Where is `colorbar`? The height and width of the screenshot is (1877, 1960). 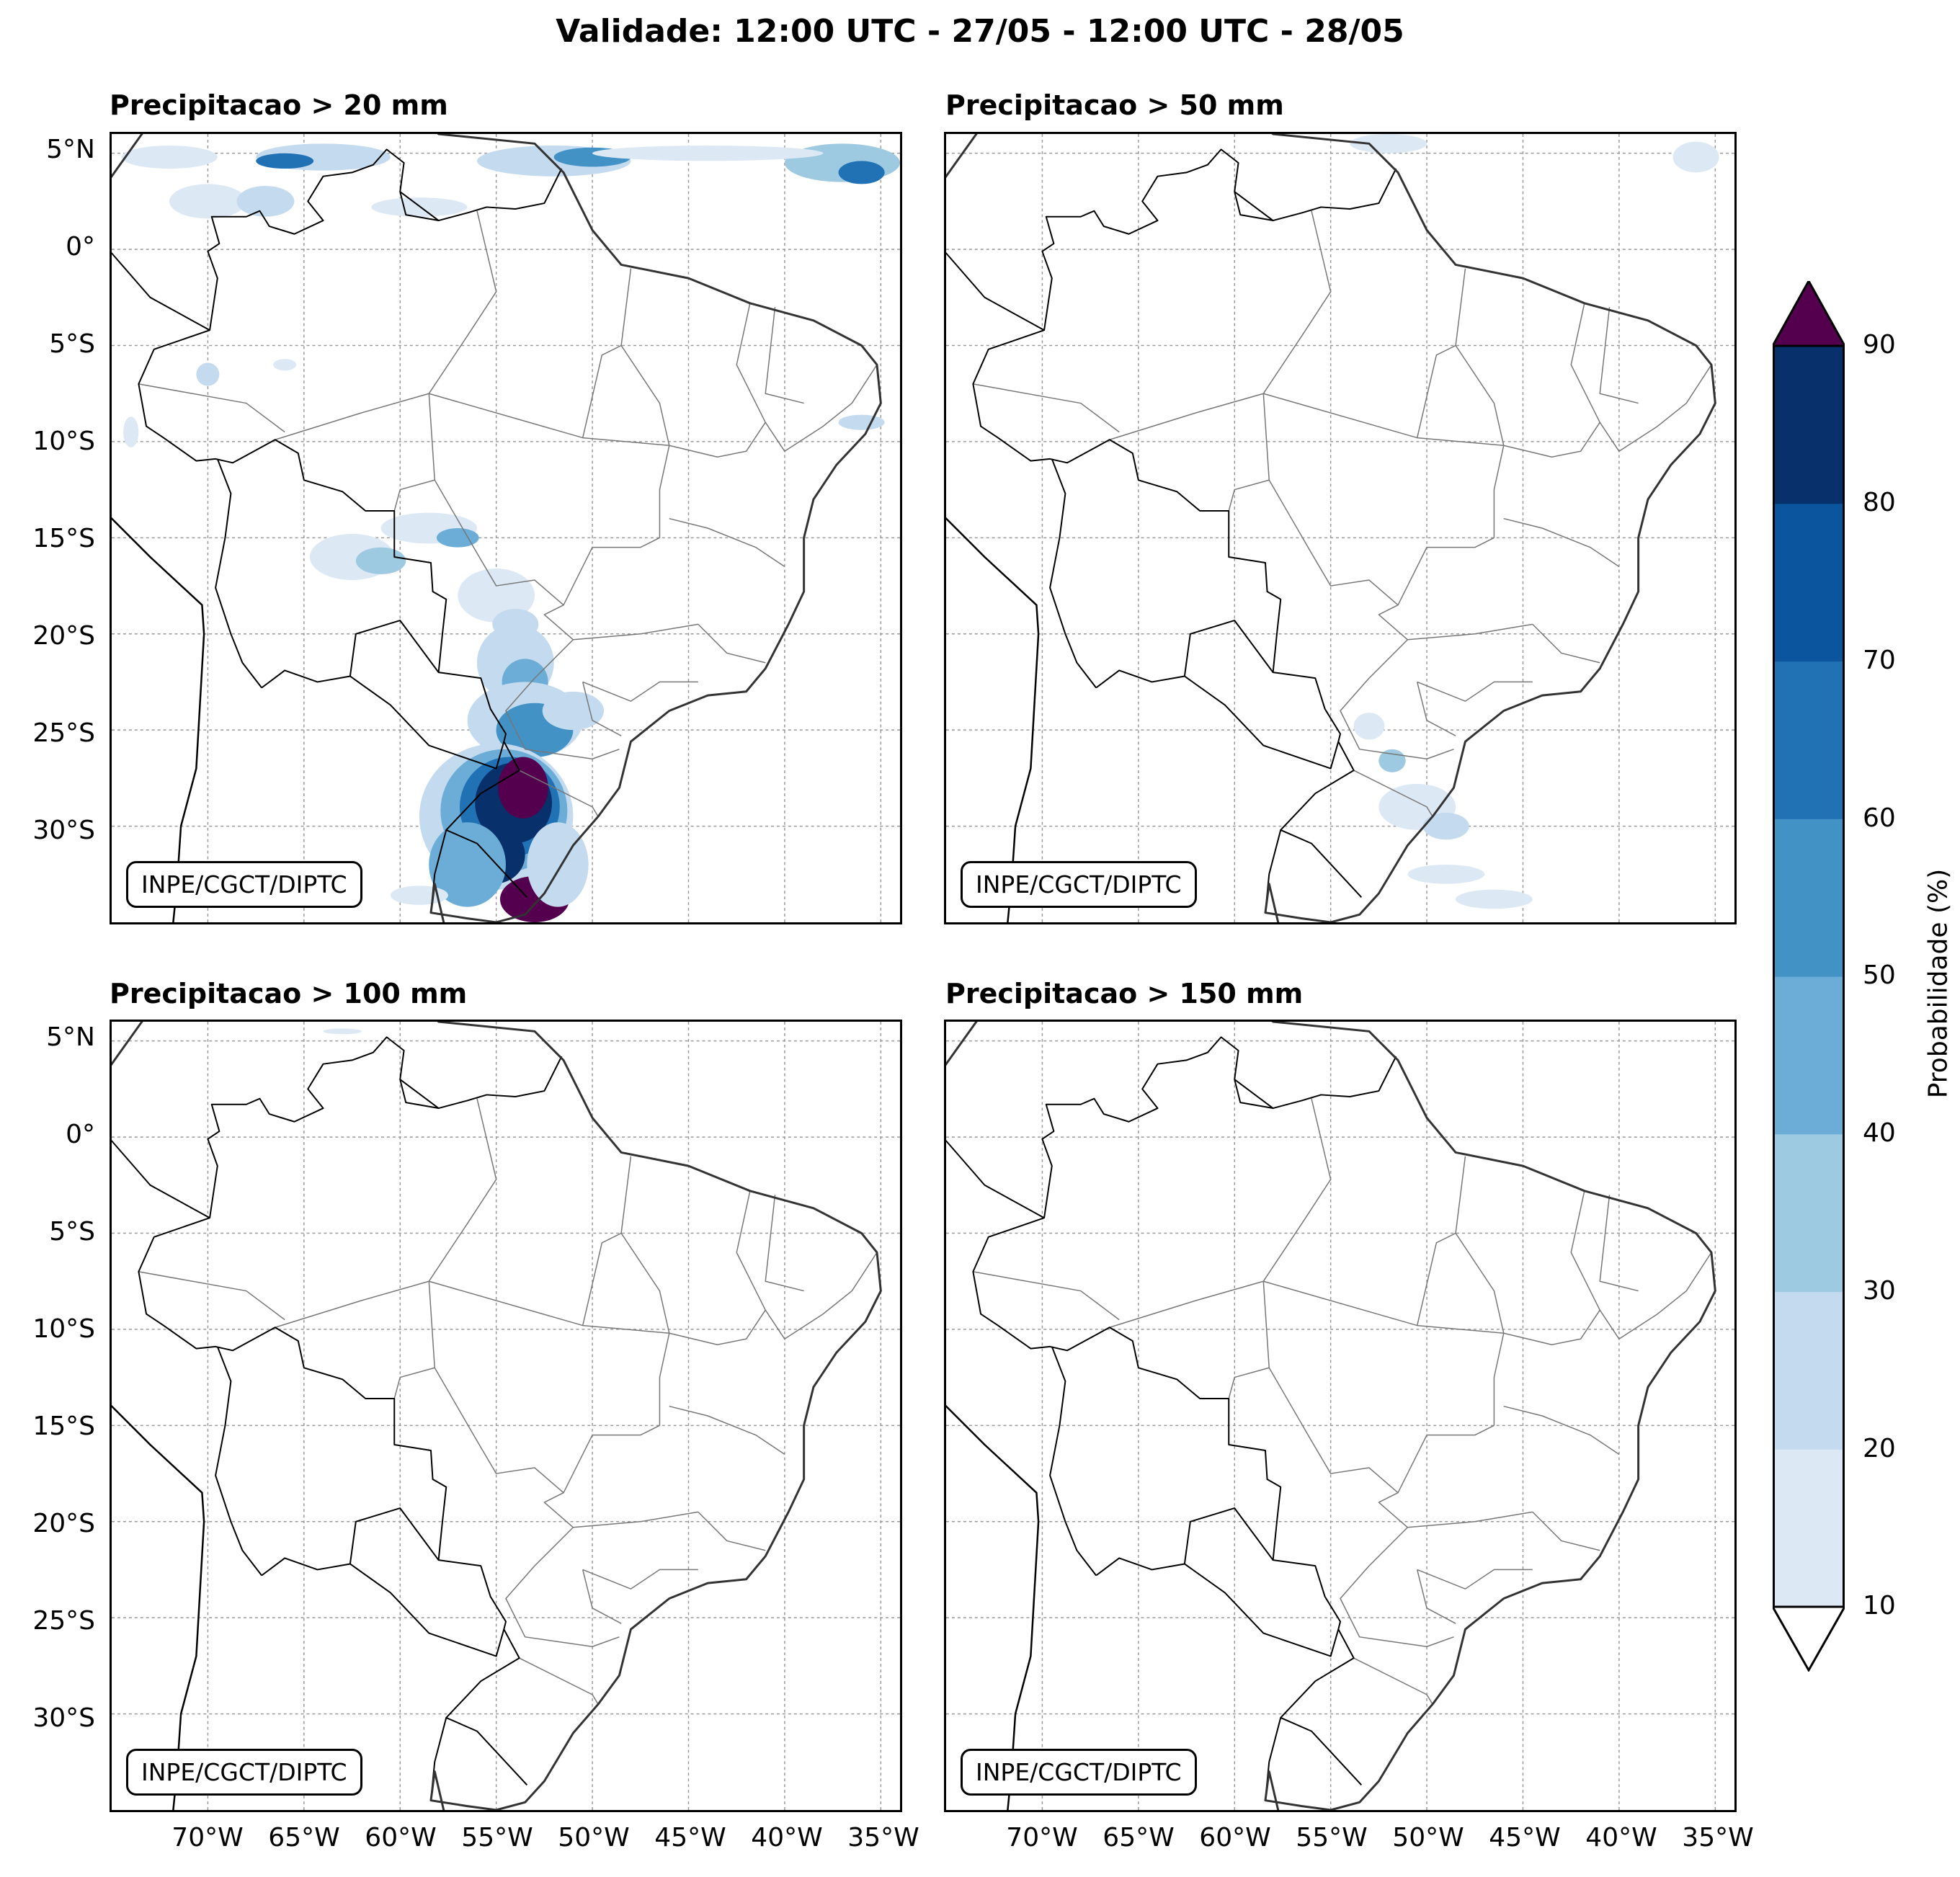
colorbar is located at coordinates (1809, 976).